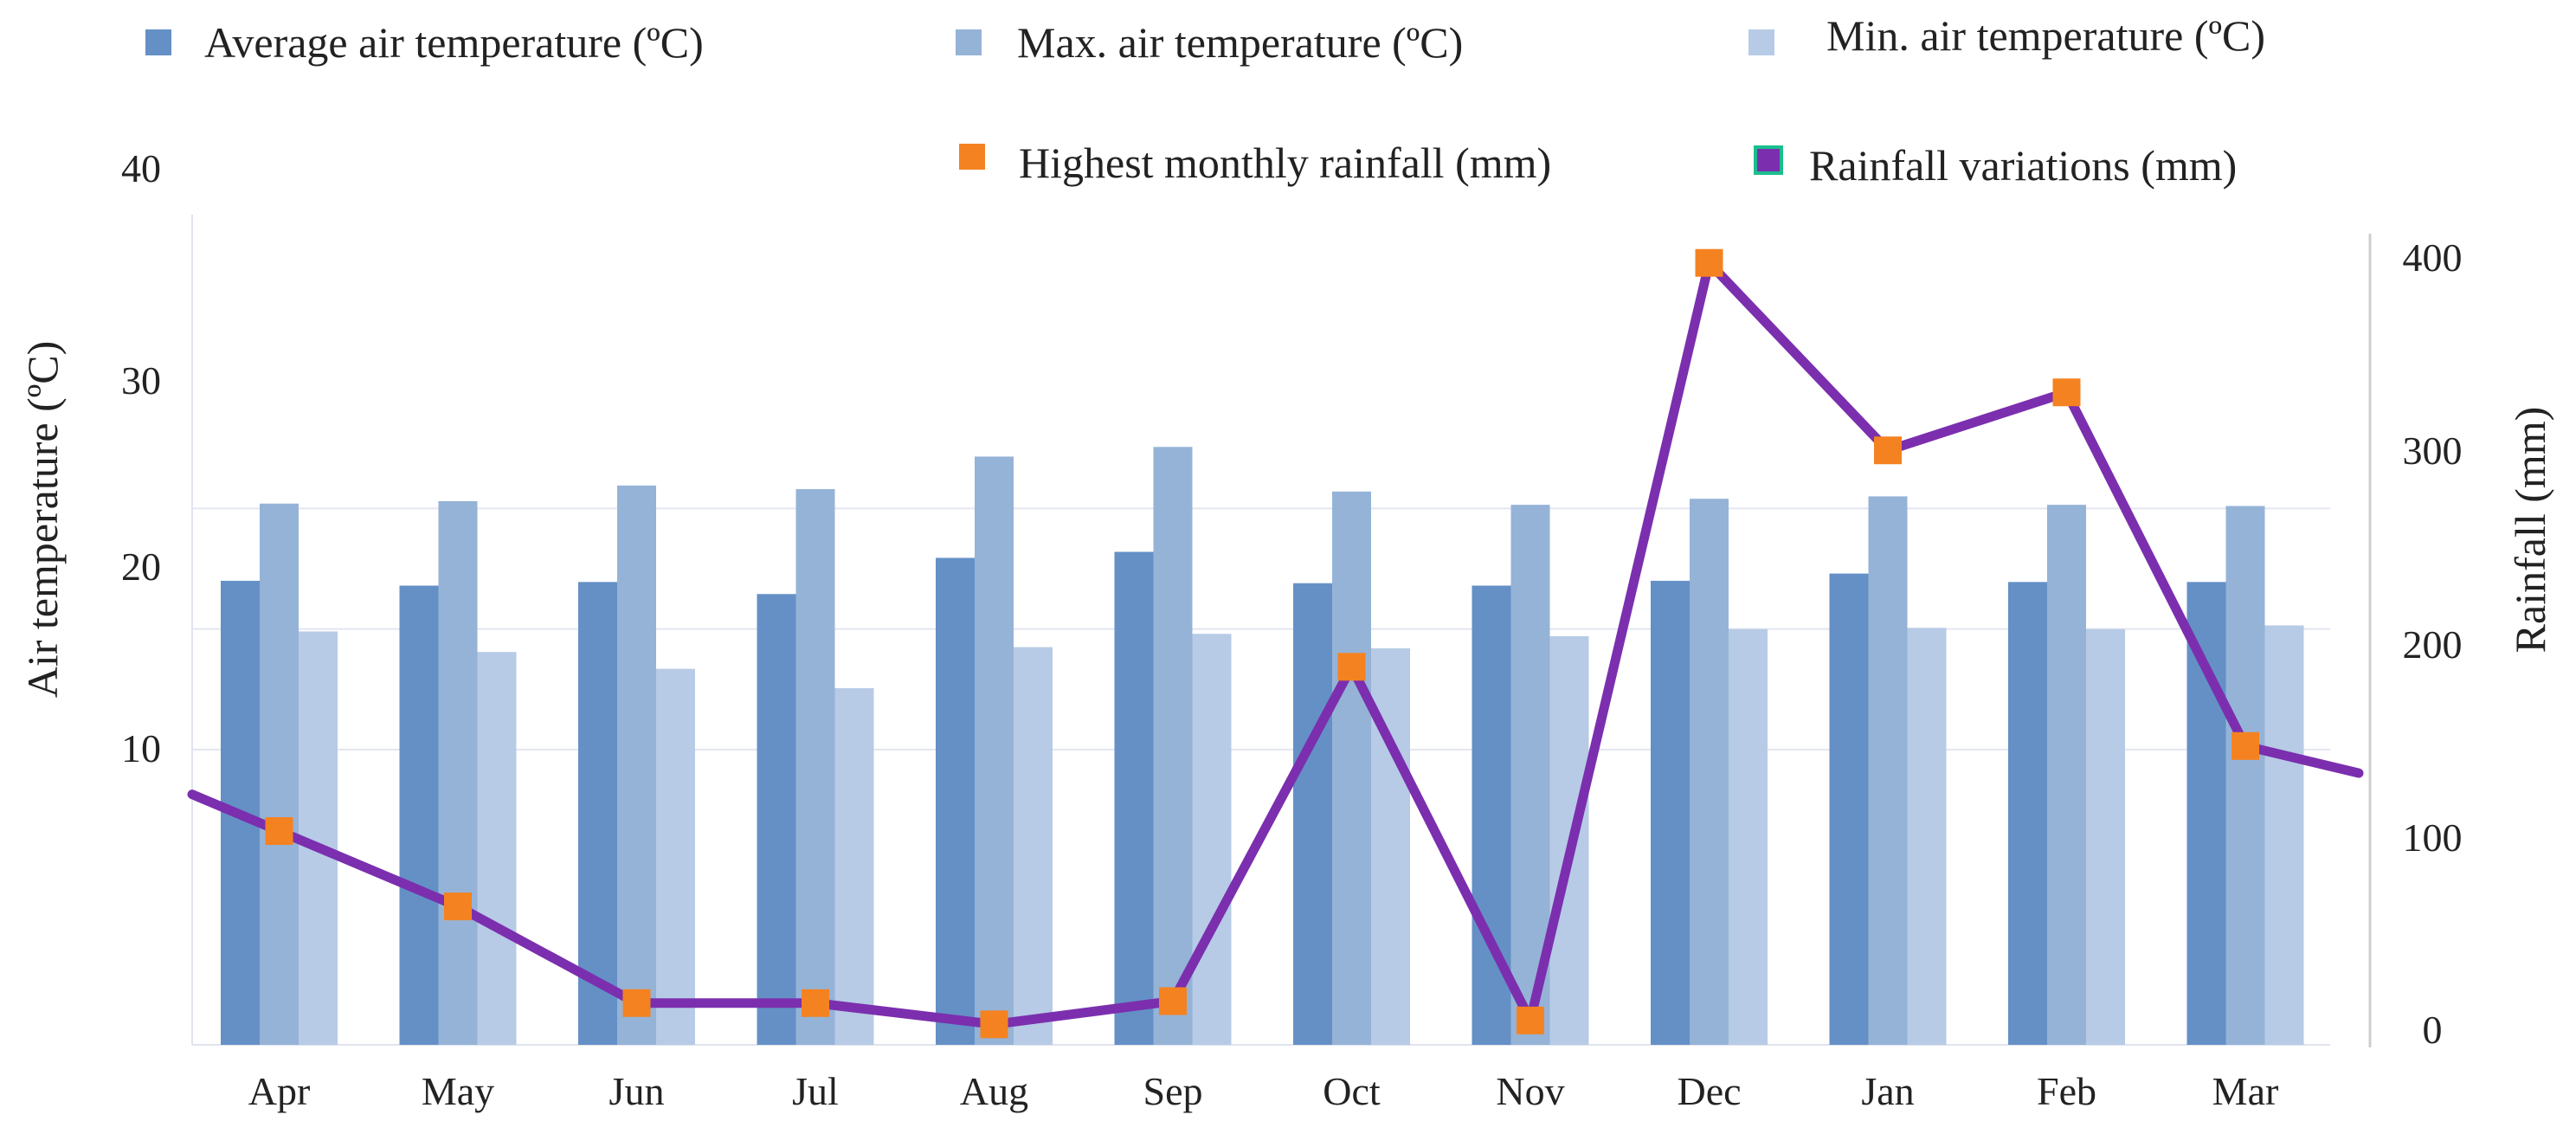  Describe the element at coordinates (42, 520) in the screenshot. I see `y-axis-title: Air temperature (ºC)` at that location.